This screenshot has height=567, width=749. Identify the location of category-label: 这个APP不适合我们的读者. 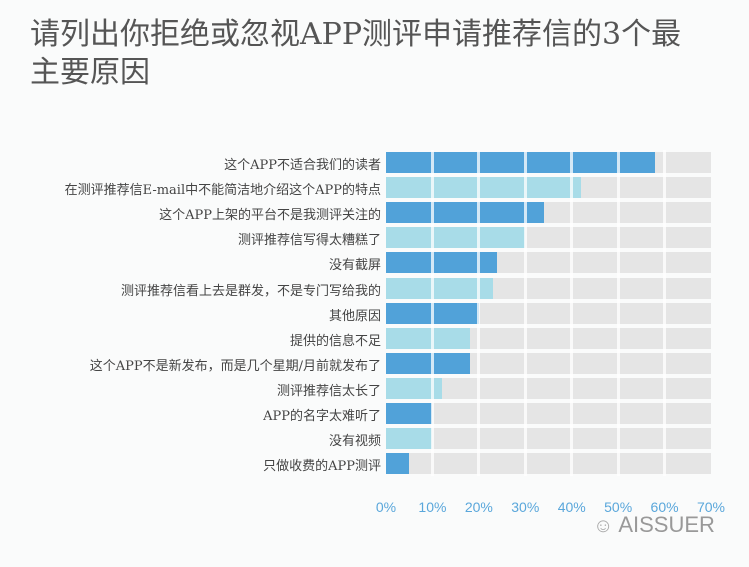
(302, 165).